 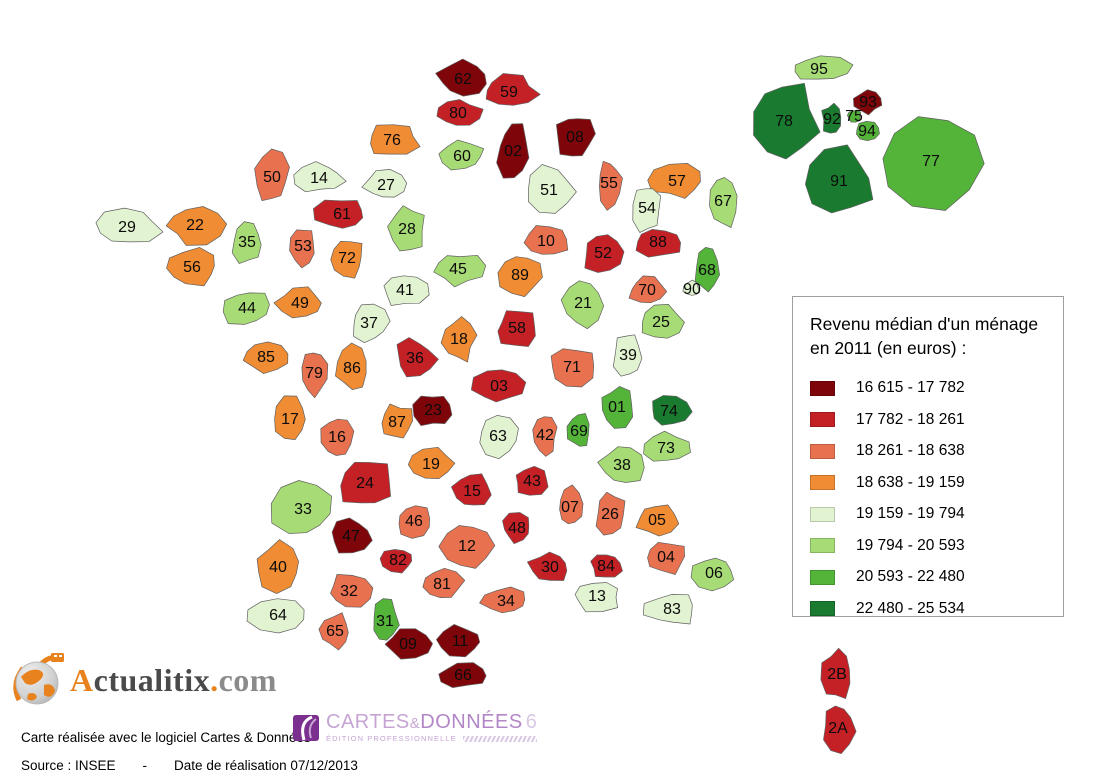 I want to click on department-48: 48, so click(x=516, y=528).